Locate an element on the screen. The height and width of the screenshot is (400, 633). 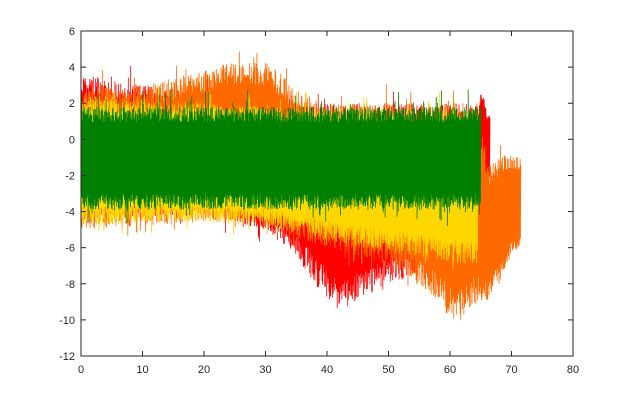
y-tick-label: -8 is located at coordinates (70, 285).